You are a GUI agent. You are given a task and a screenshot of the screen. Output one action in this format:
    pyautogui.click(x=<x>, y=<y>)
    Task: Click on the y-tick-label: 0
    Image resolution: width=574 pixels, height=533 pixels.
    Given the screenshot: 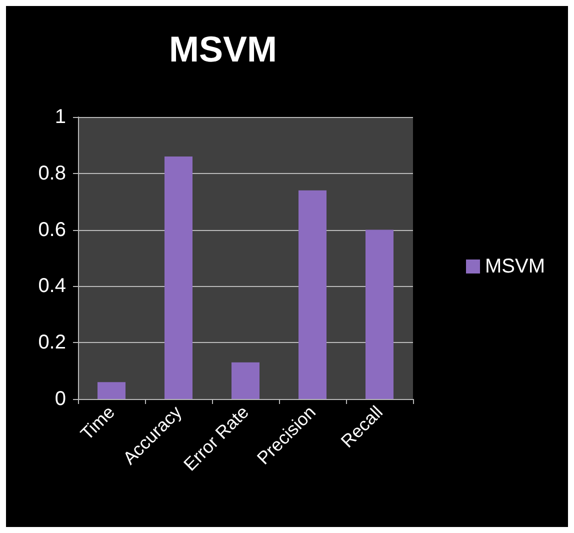 What is the action you would take?
    pyautogui.click(x=60, y=399)
    